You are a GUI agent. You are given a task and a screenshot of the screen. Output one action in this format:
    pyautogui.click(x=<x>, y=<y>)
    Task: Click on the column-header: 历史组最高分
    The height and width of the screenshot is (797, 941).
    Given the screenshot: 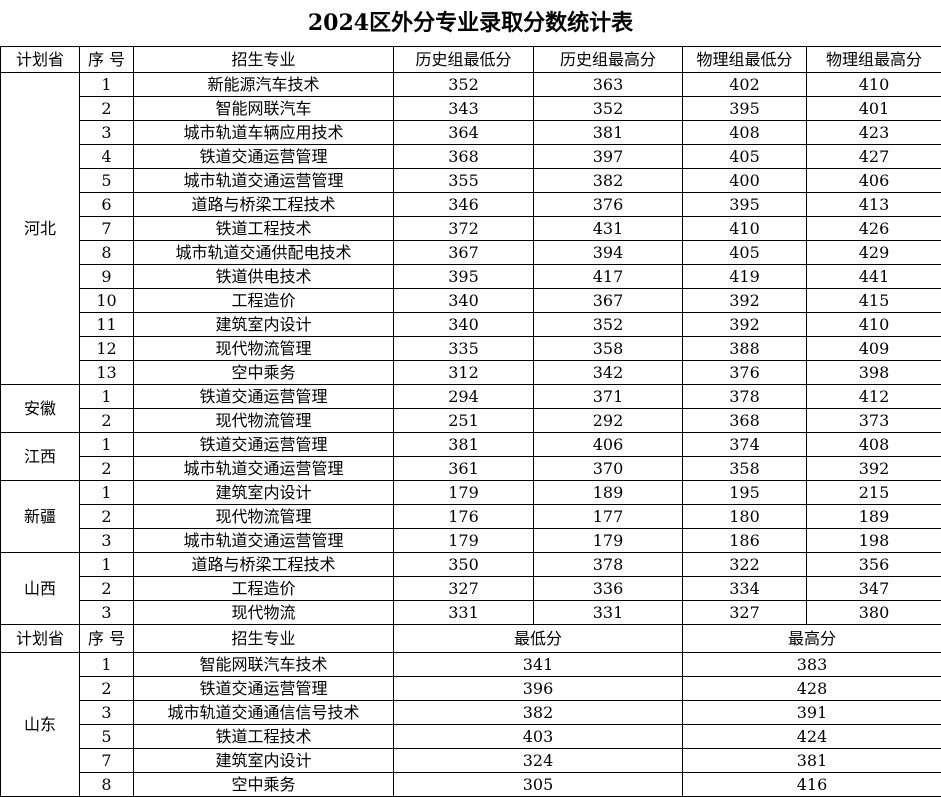 What is the action you would take?
    pyautogui.click(x=608, y=60)
    